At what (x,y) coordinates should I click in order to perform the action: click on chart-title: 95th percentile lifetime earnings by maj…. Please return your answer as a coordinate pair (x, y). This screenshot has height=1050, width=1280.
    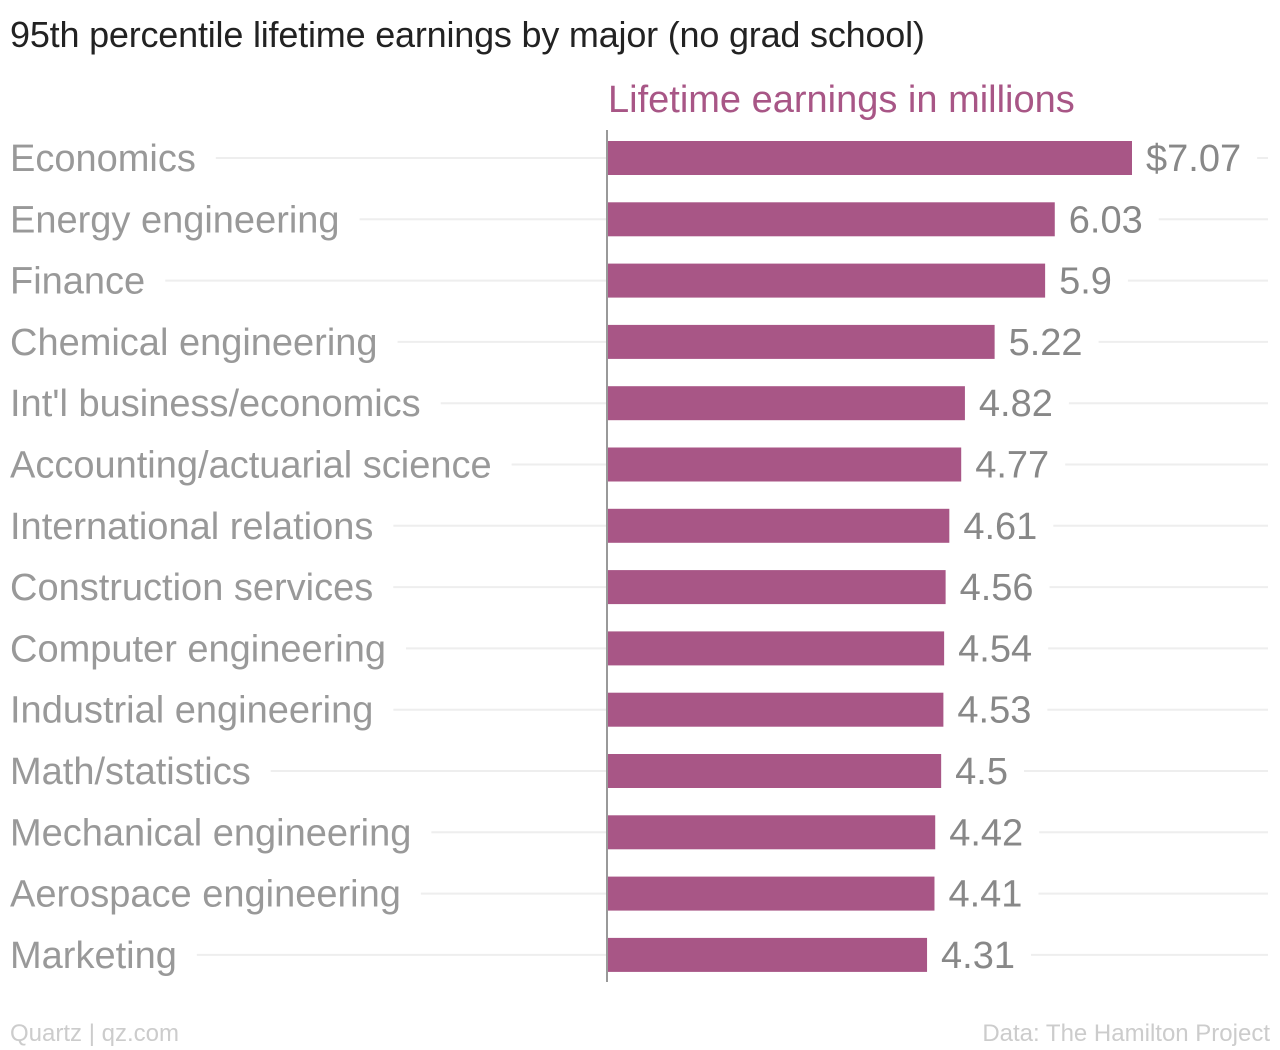
    Looking at the image, I should click on (467, 34).